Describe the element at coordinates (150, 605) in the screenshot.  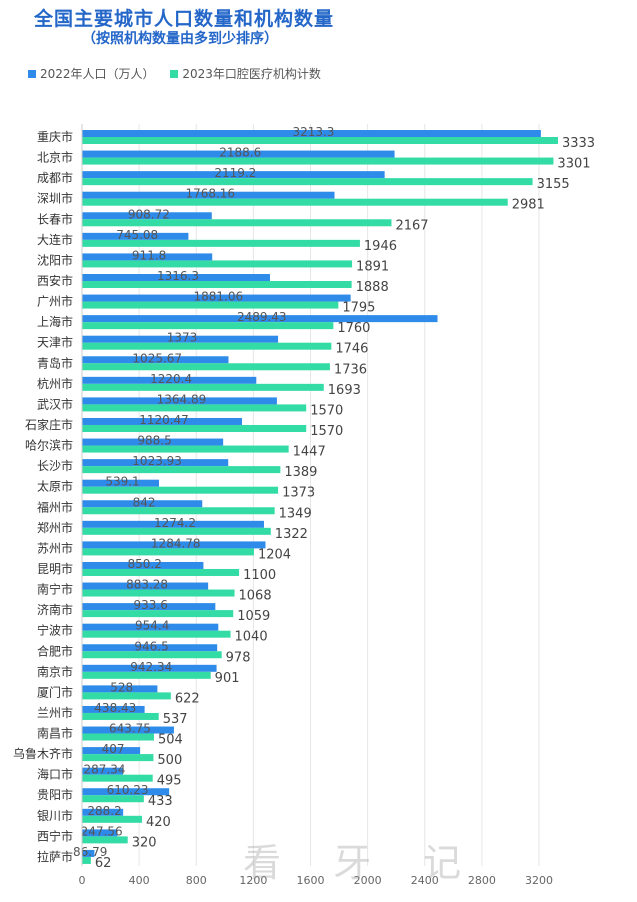
I see `data-label-population: 933.6` at that location.